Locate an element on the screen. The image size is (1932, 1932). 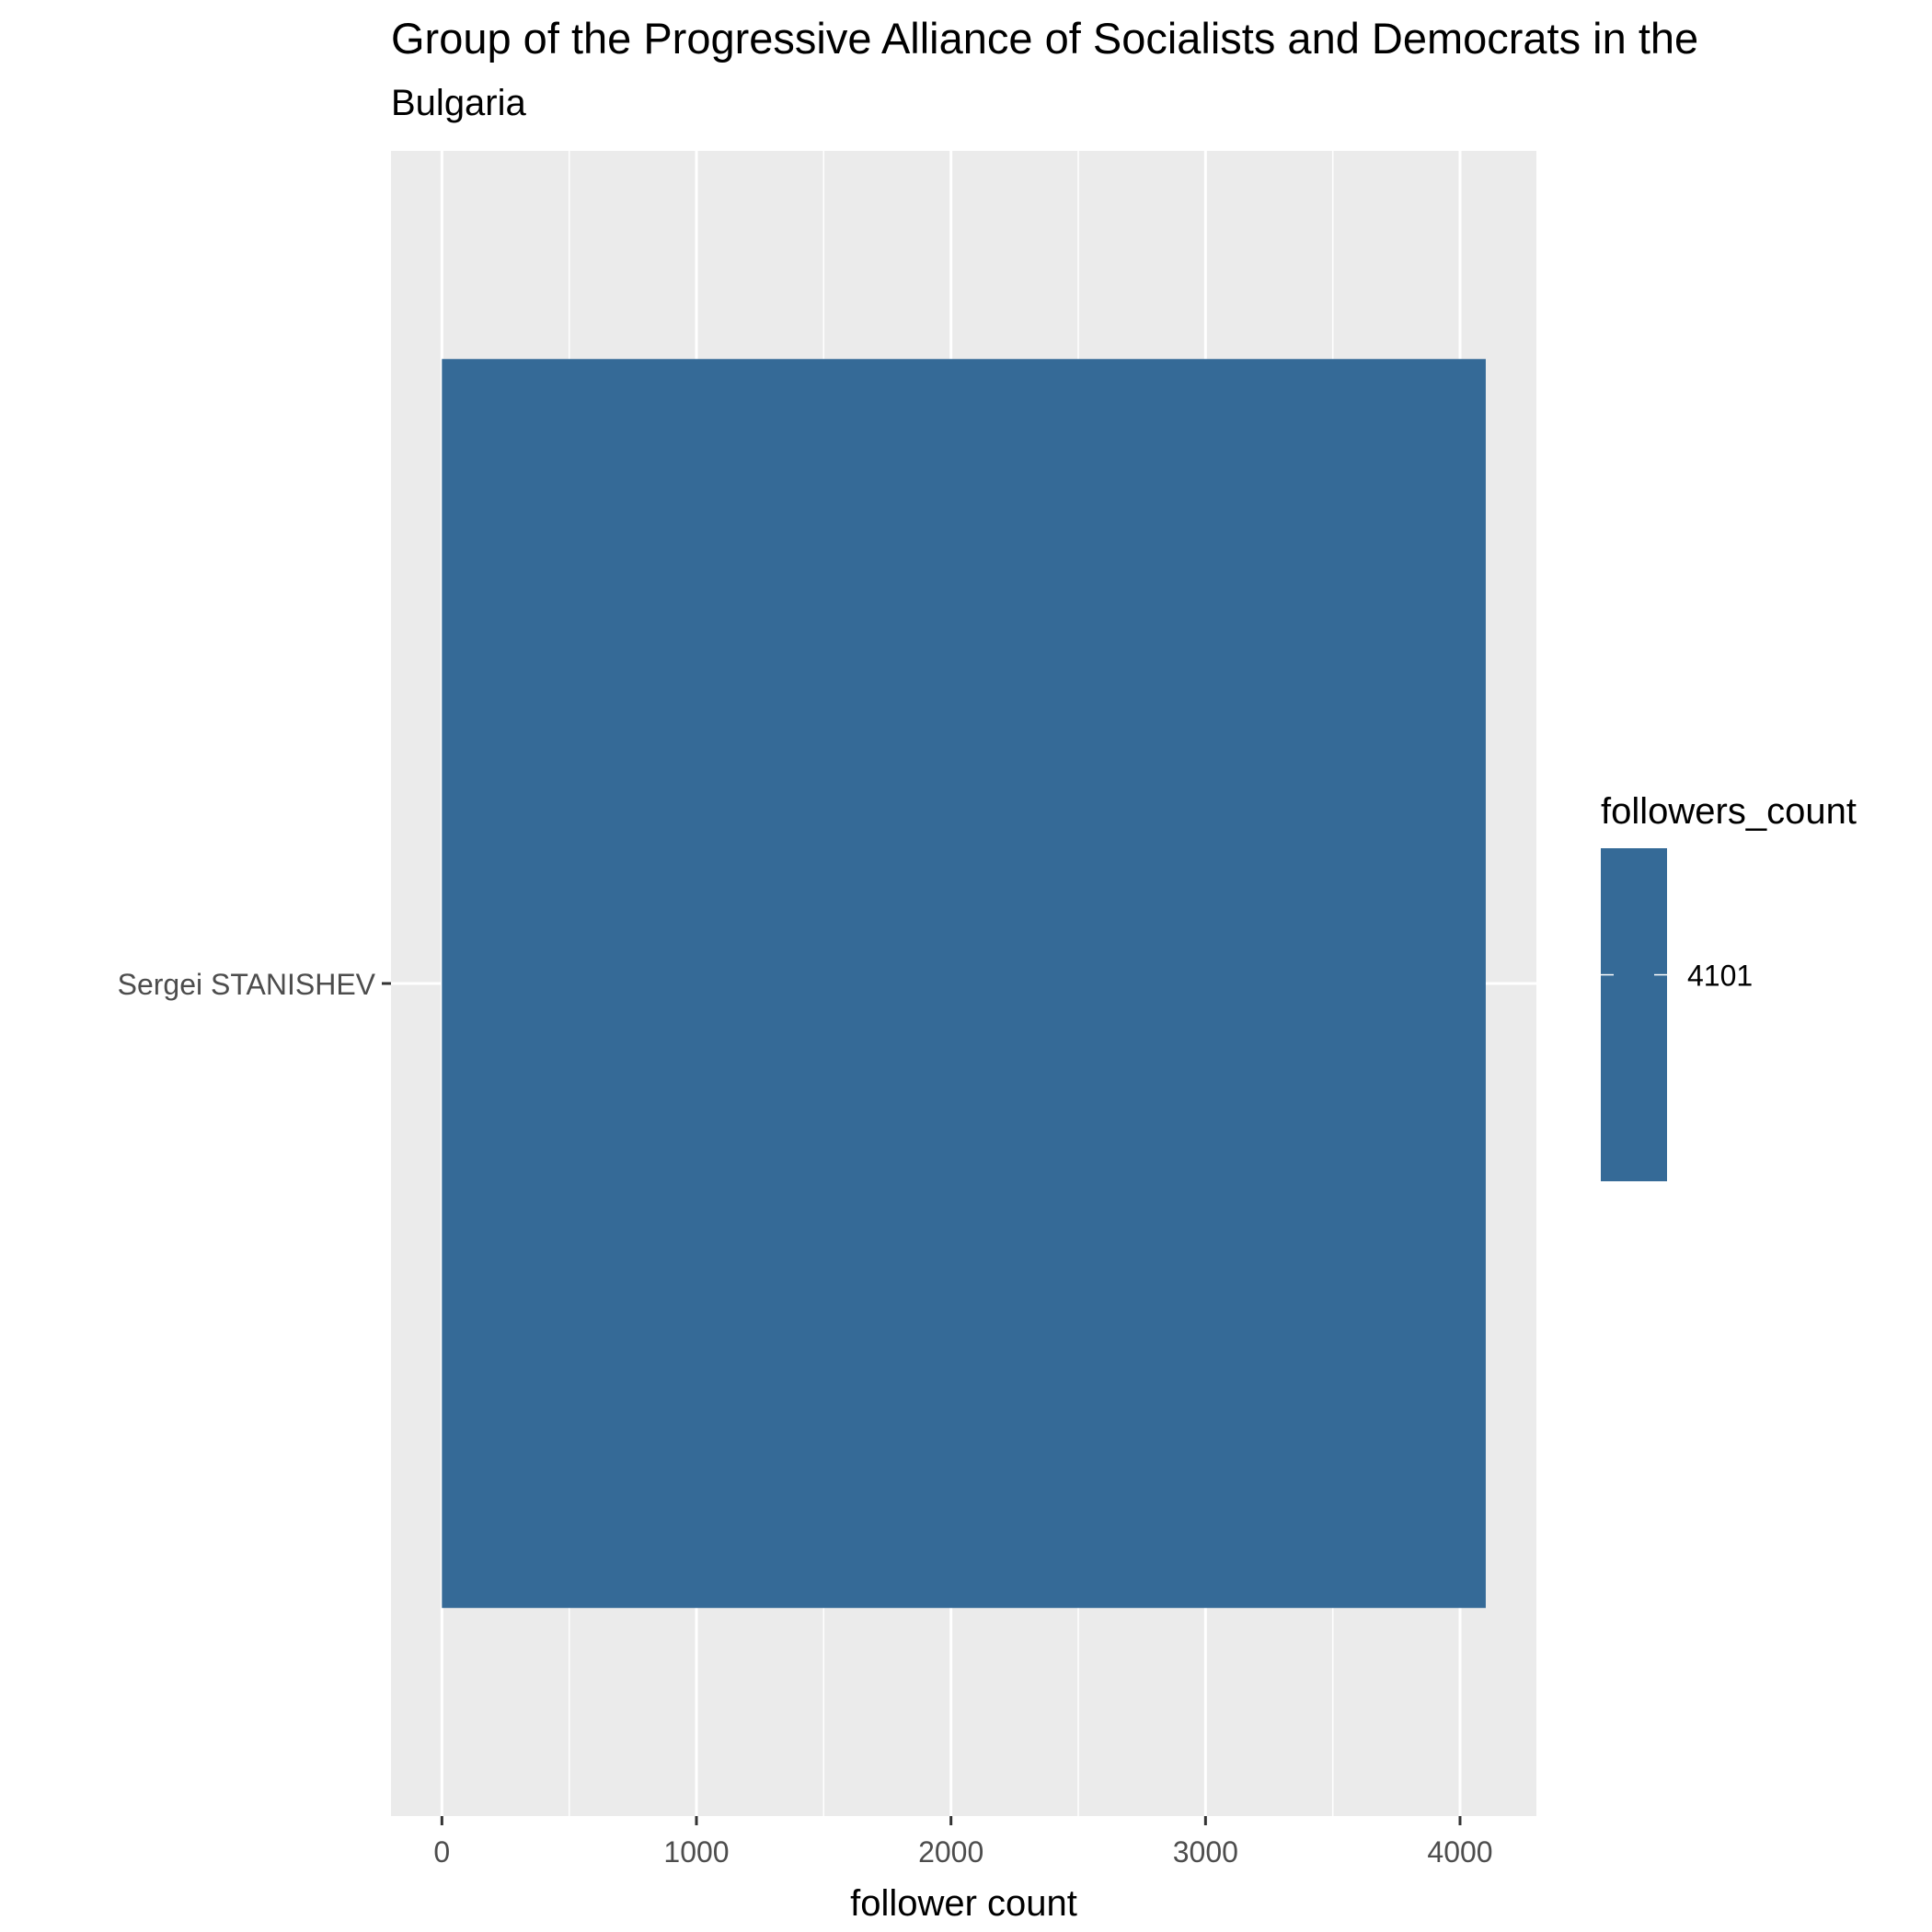
y-axis: Sergei STANISHEV is located at coordinates (254, 984).